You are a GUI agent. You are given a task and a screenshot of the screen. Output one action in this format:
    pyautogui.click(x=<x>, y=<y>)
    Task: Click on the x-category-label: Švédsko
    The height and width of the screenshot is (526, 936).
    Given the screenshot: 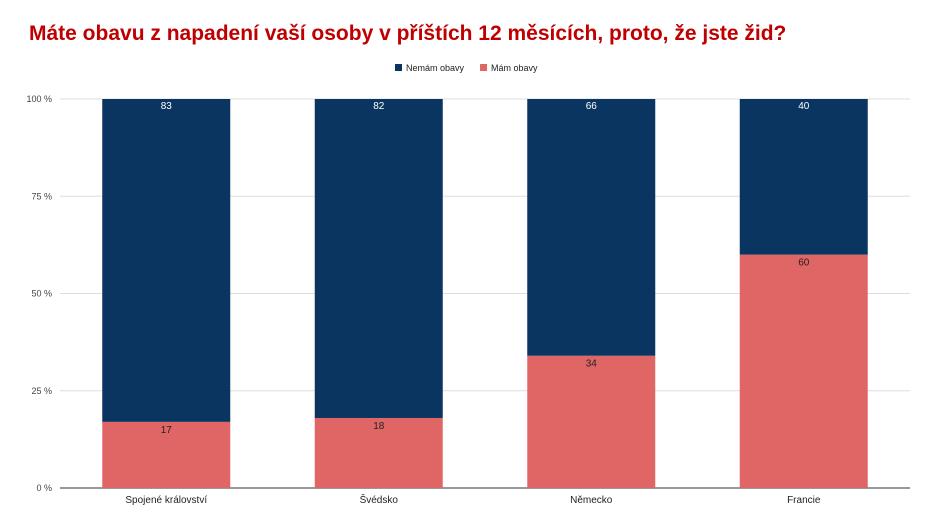 What is the action you would take?
    pyautogui.click(x=379, y=499)
    